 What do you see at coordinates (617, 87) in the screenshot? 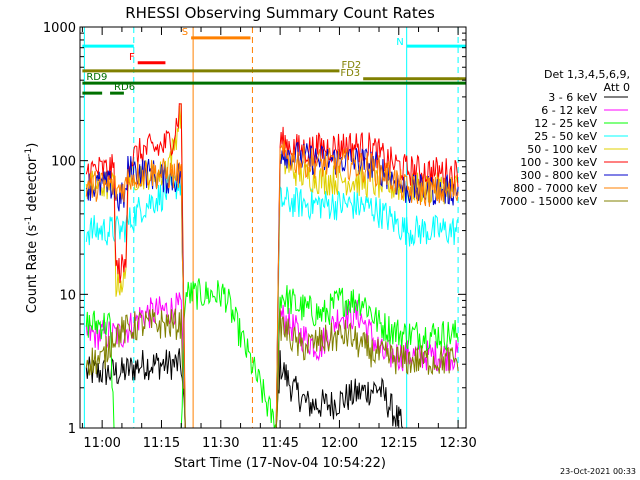
I see `legend-header-1: Att 0` at bounding box center [617, 87].